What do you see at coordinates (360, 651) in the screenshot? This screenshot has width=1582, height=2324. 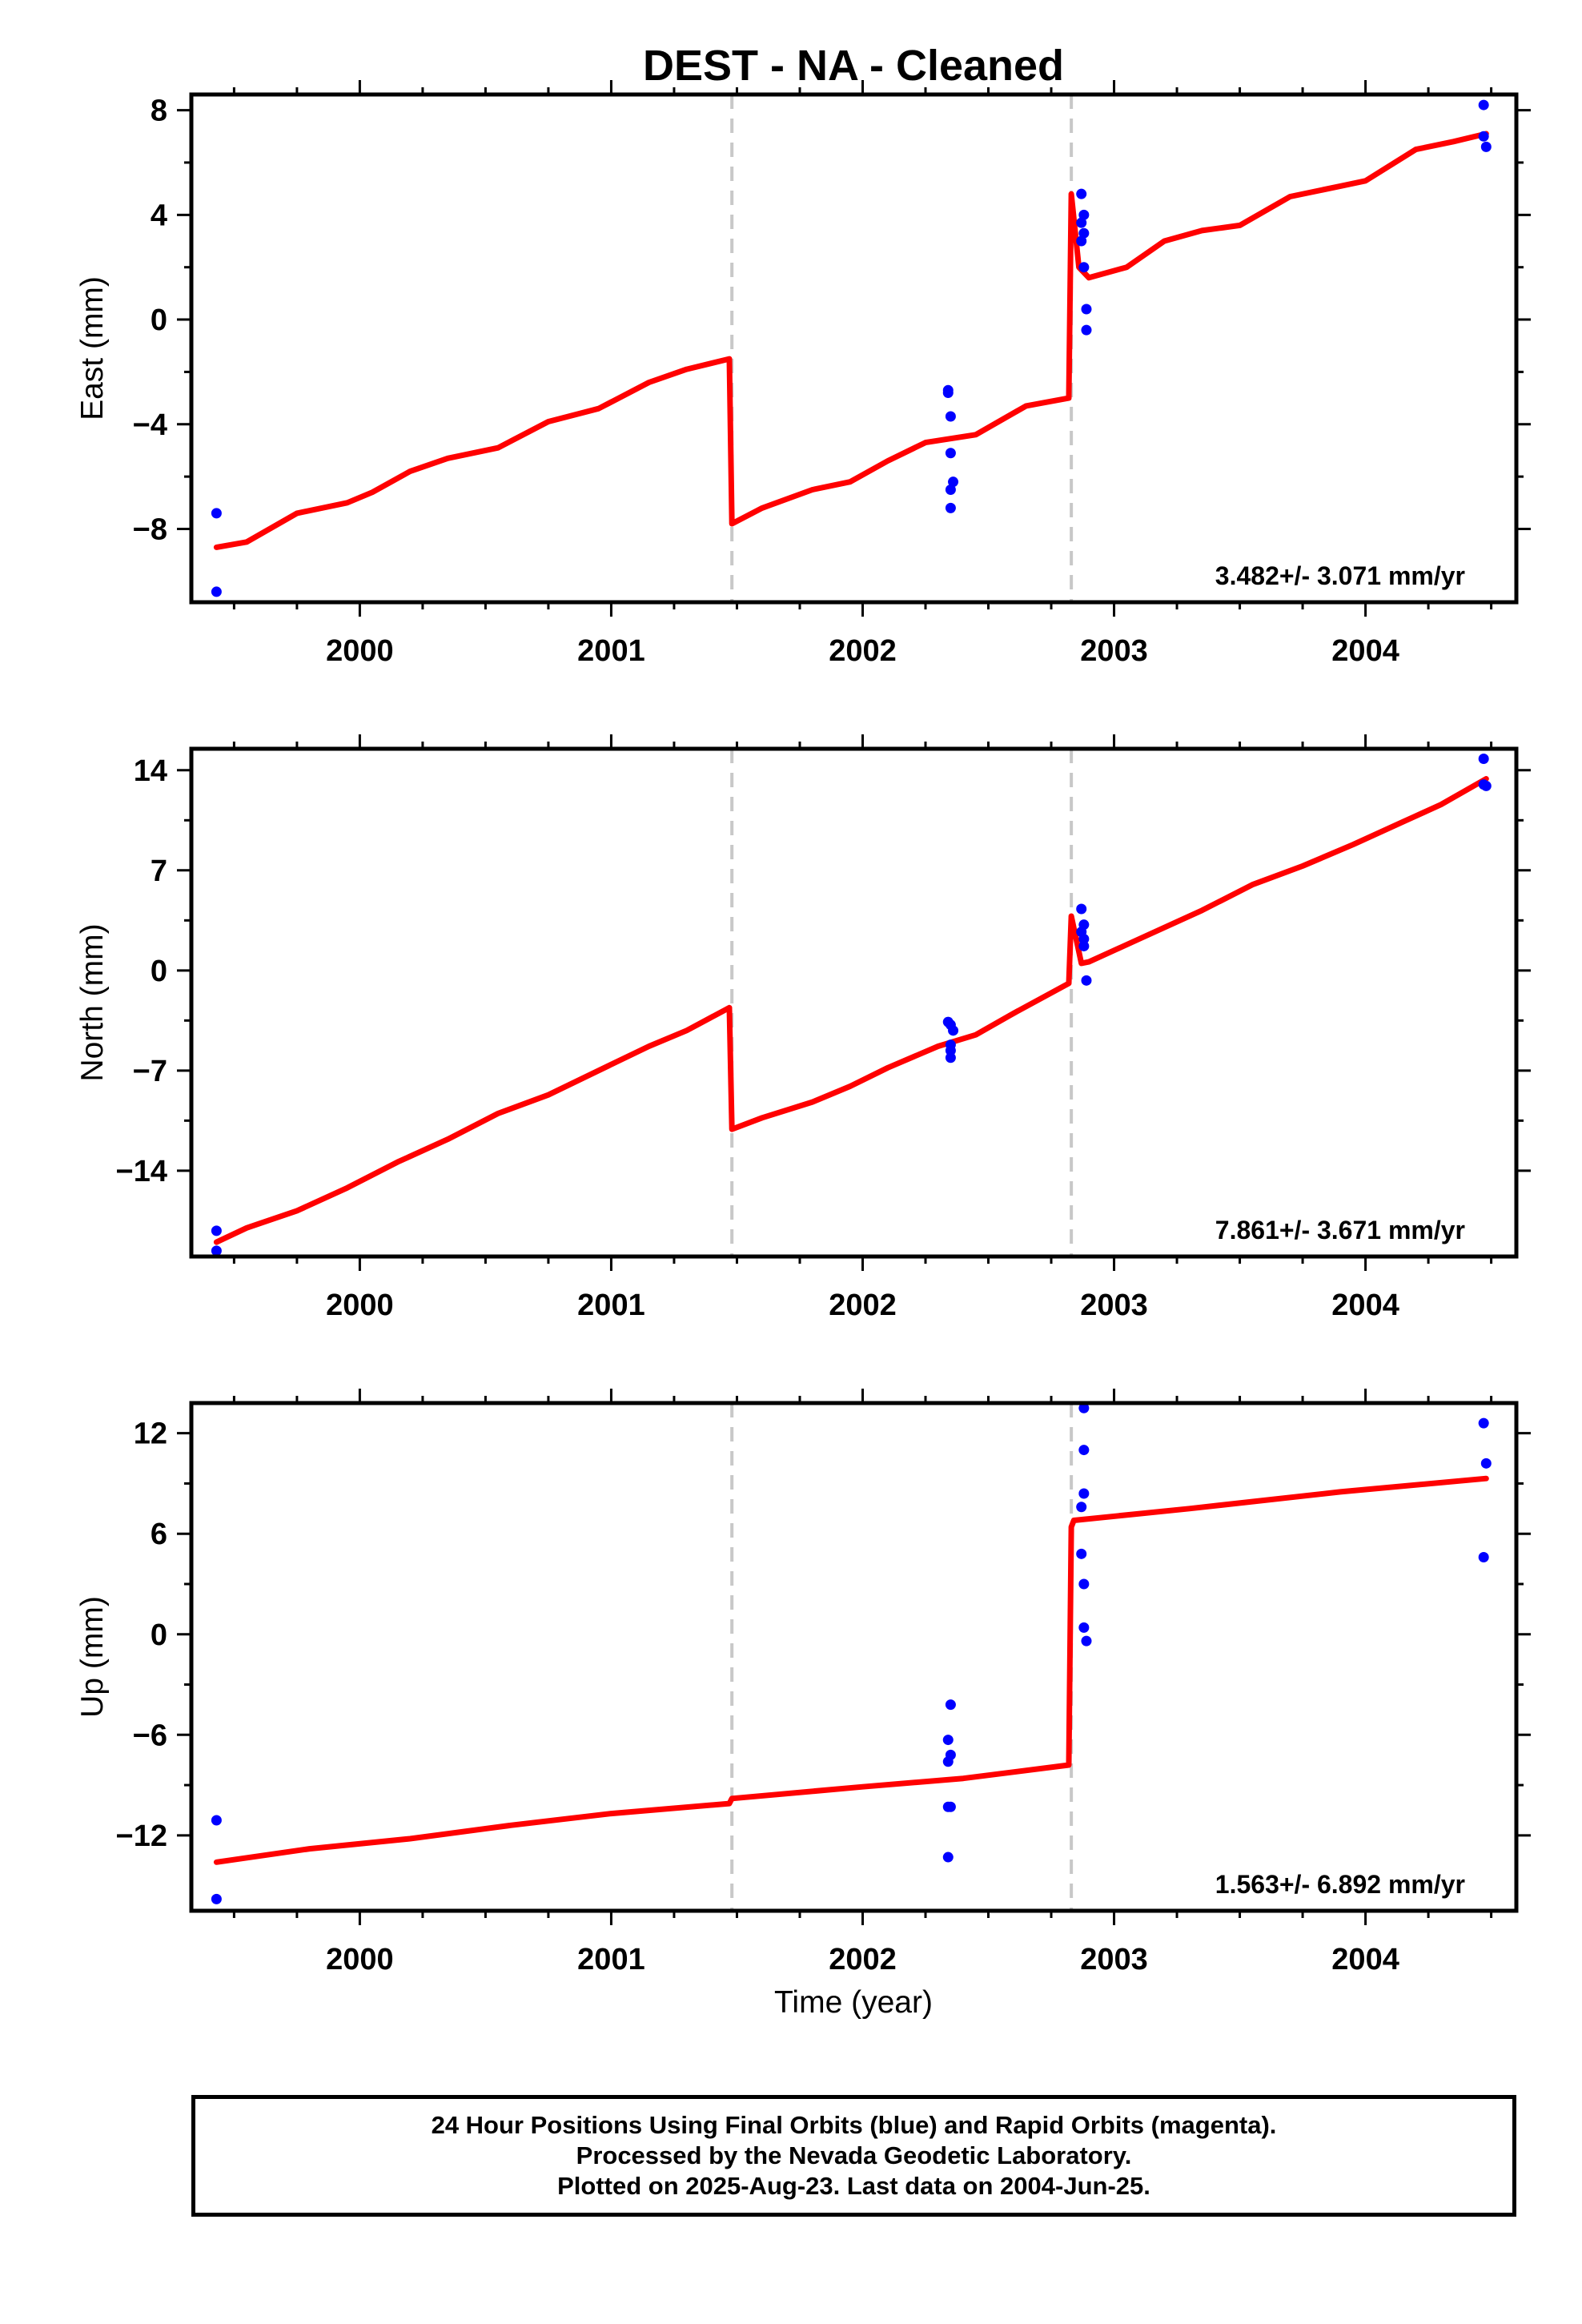 I see `east-x-tick-label: 2000` at bounding box center [360, 651].